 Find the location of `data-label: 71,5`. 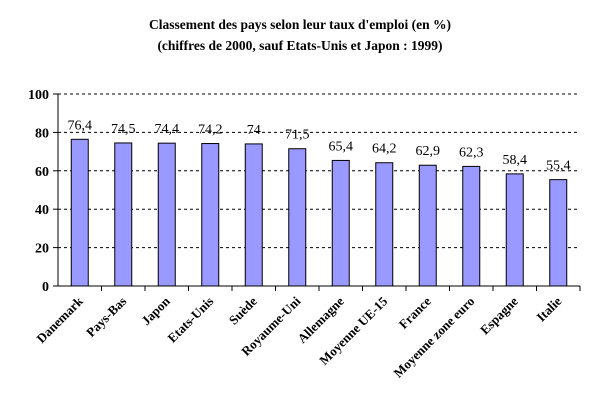

data-label: 71,5 is located at coordinates (297, 135).